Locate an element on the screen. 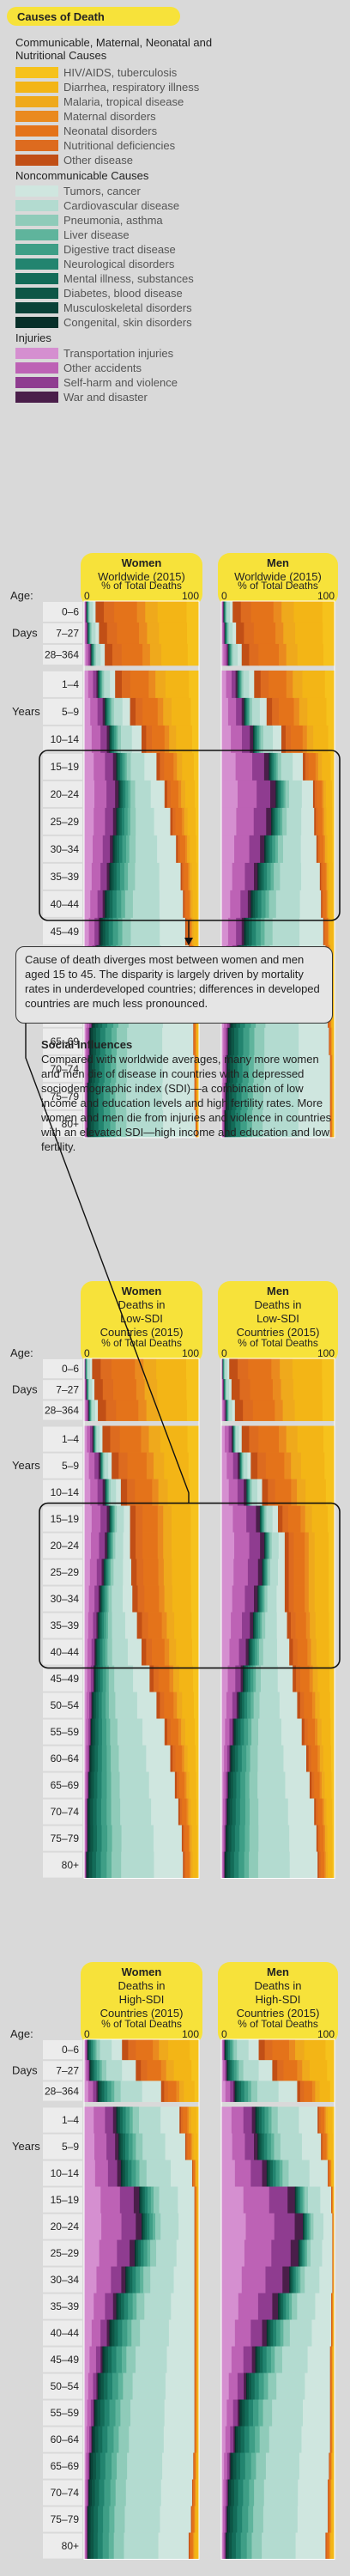  age-tick-label: 65–69 is located at coordinates (65, 2466).